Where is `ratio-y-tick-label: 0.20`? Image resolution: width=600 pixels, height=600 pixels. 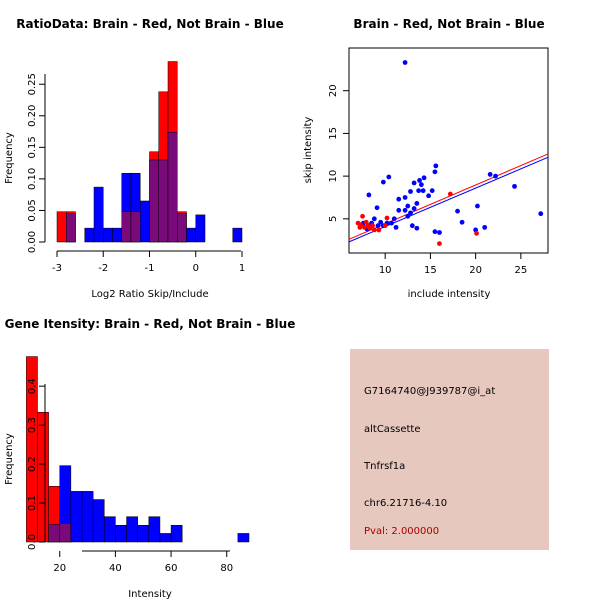 ratio-y-tick-label: 0.20 is located at coordinates (32, 116).